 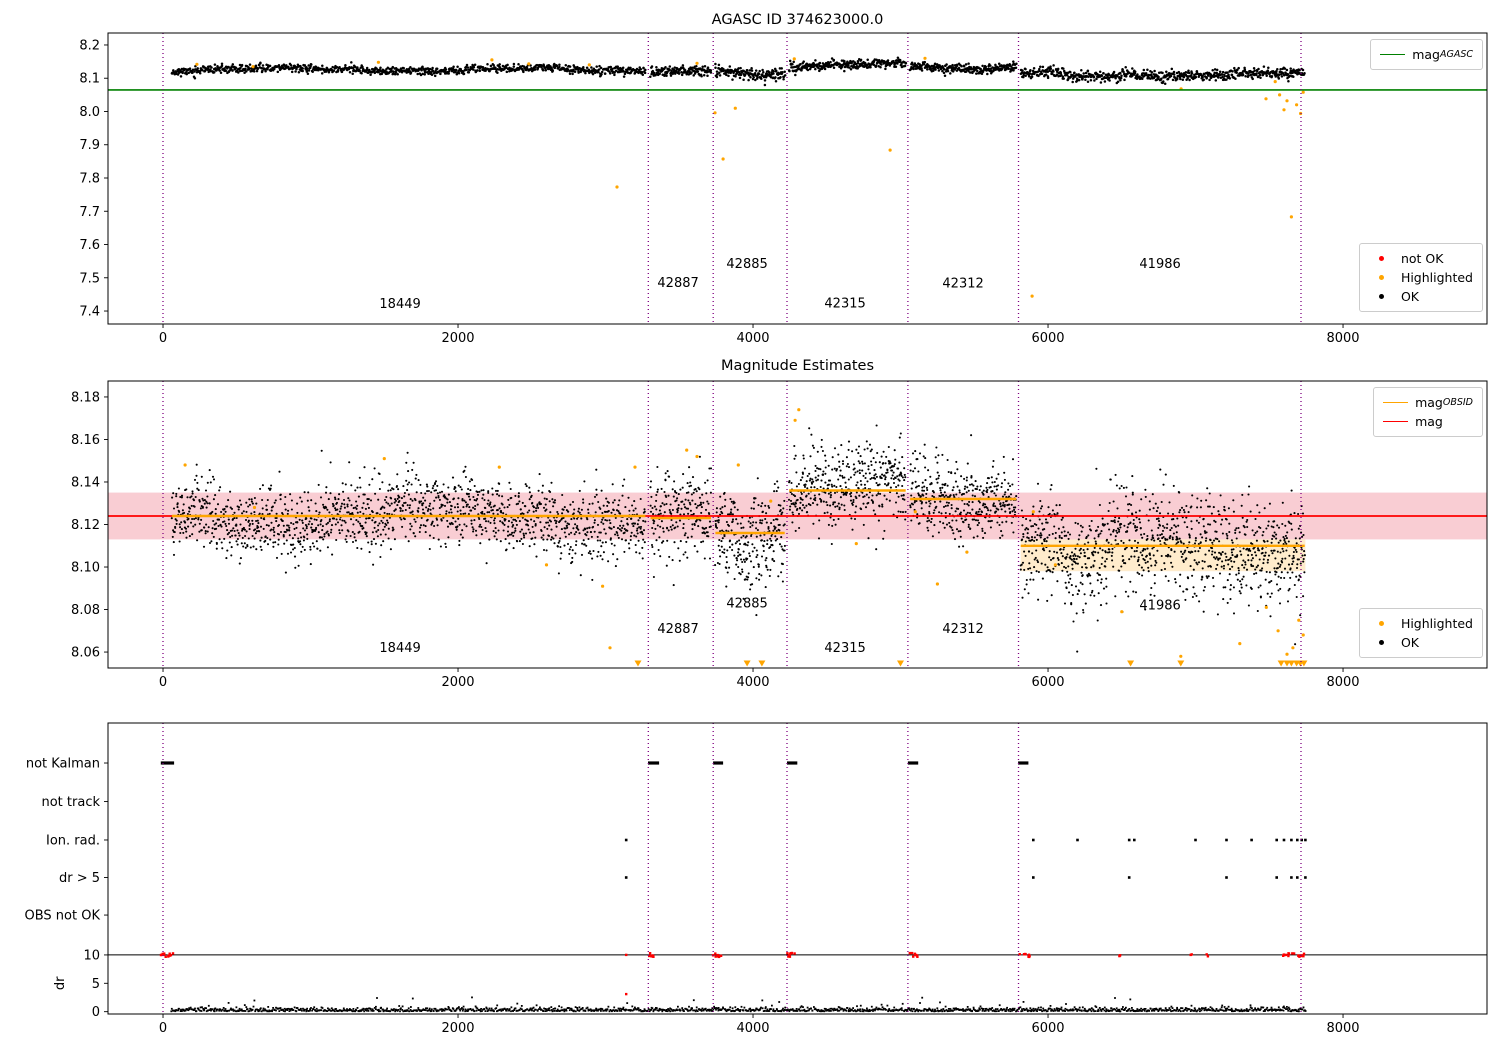 What do you see at coordinates (85, 653) in the screenshot?
I see `y-tick-label: 8.06` at bounding box center [85, 653].